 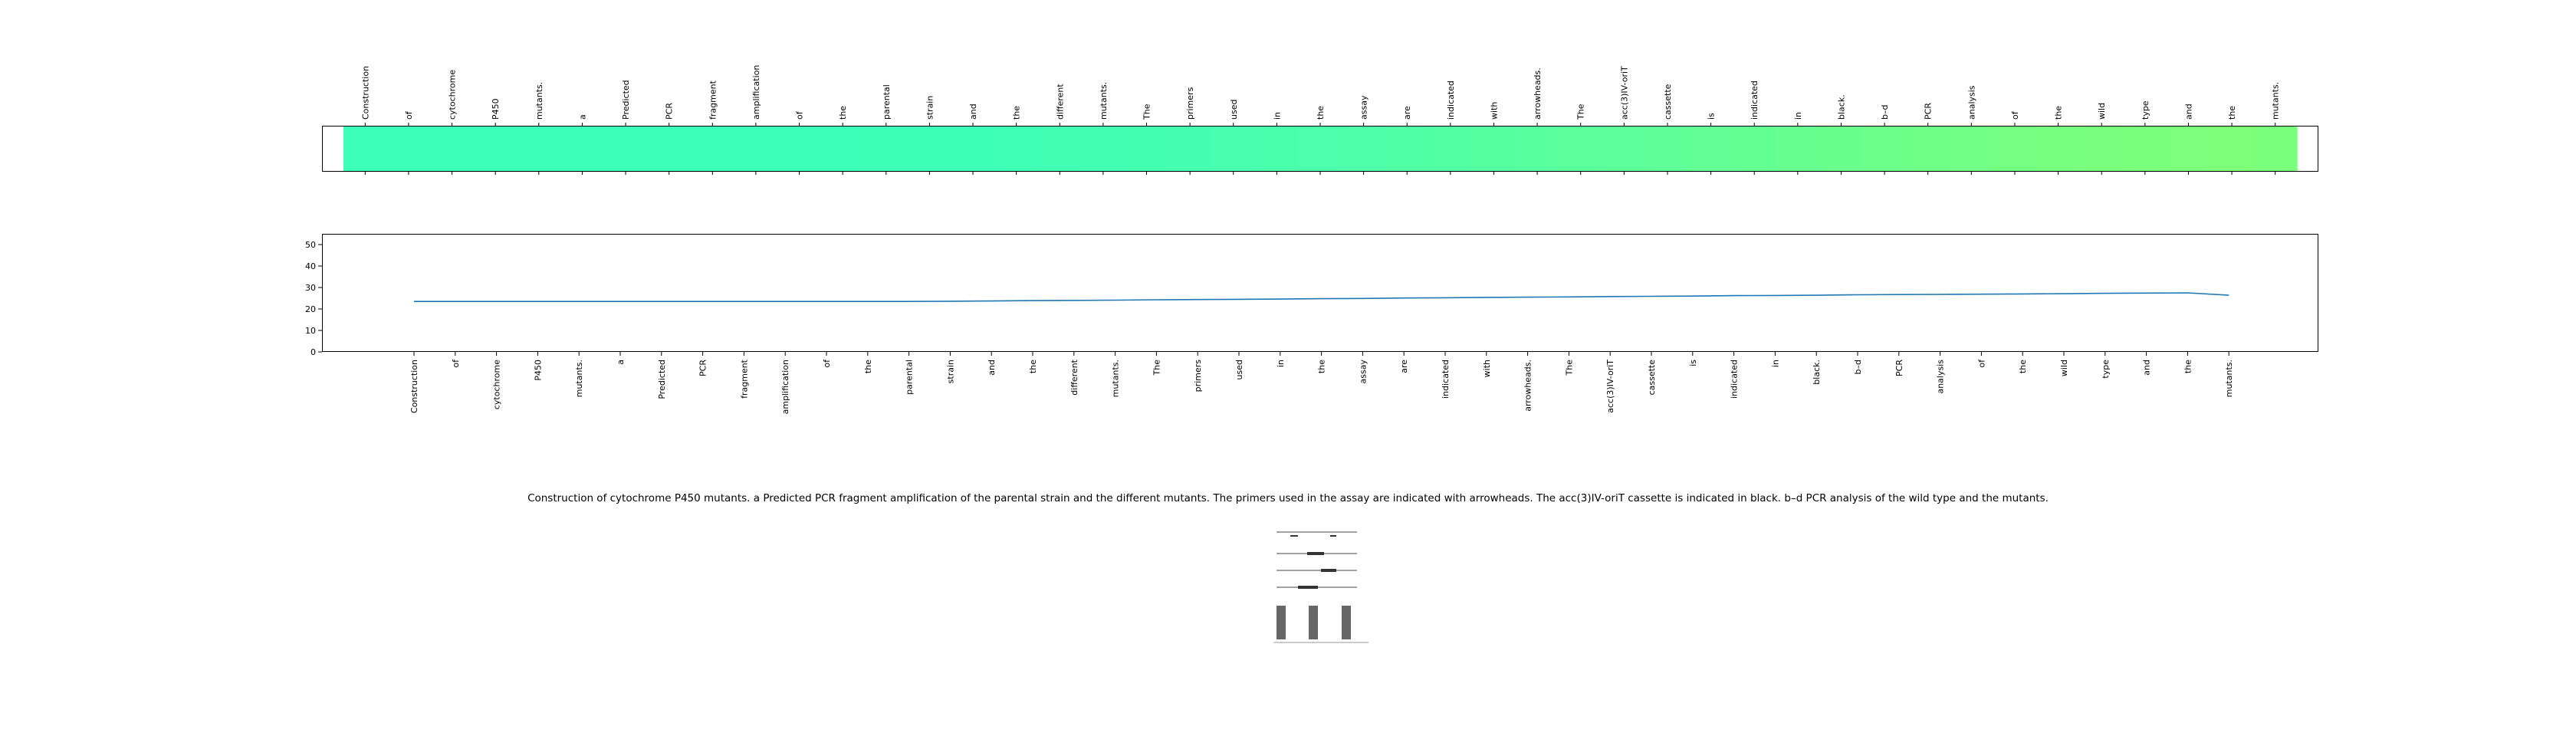 What do you see at coordinates (930, 108) in the screenshot?
I see `heatmap-token-label: strain` at bounding box center [930, 108].